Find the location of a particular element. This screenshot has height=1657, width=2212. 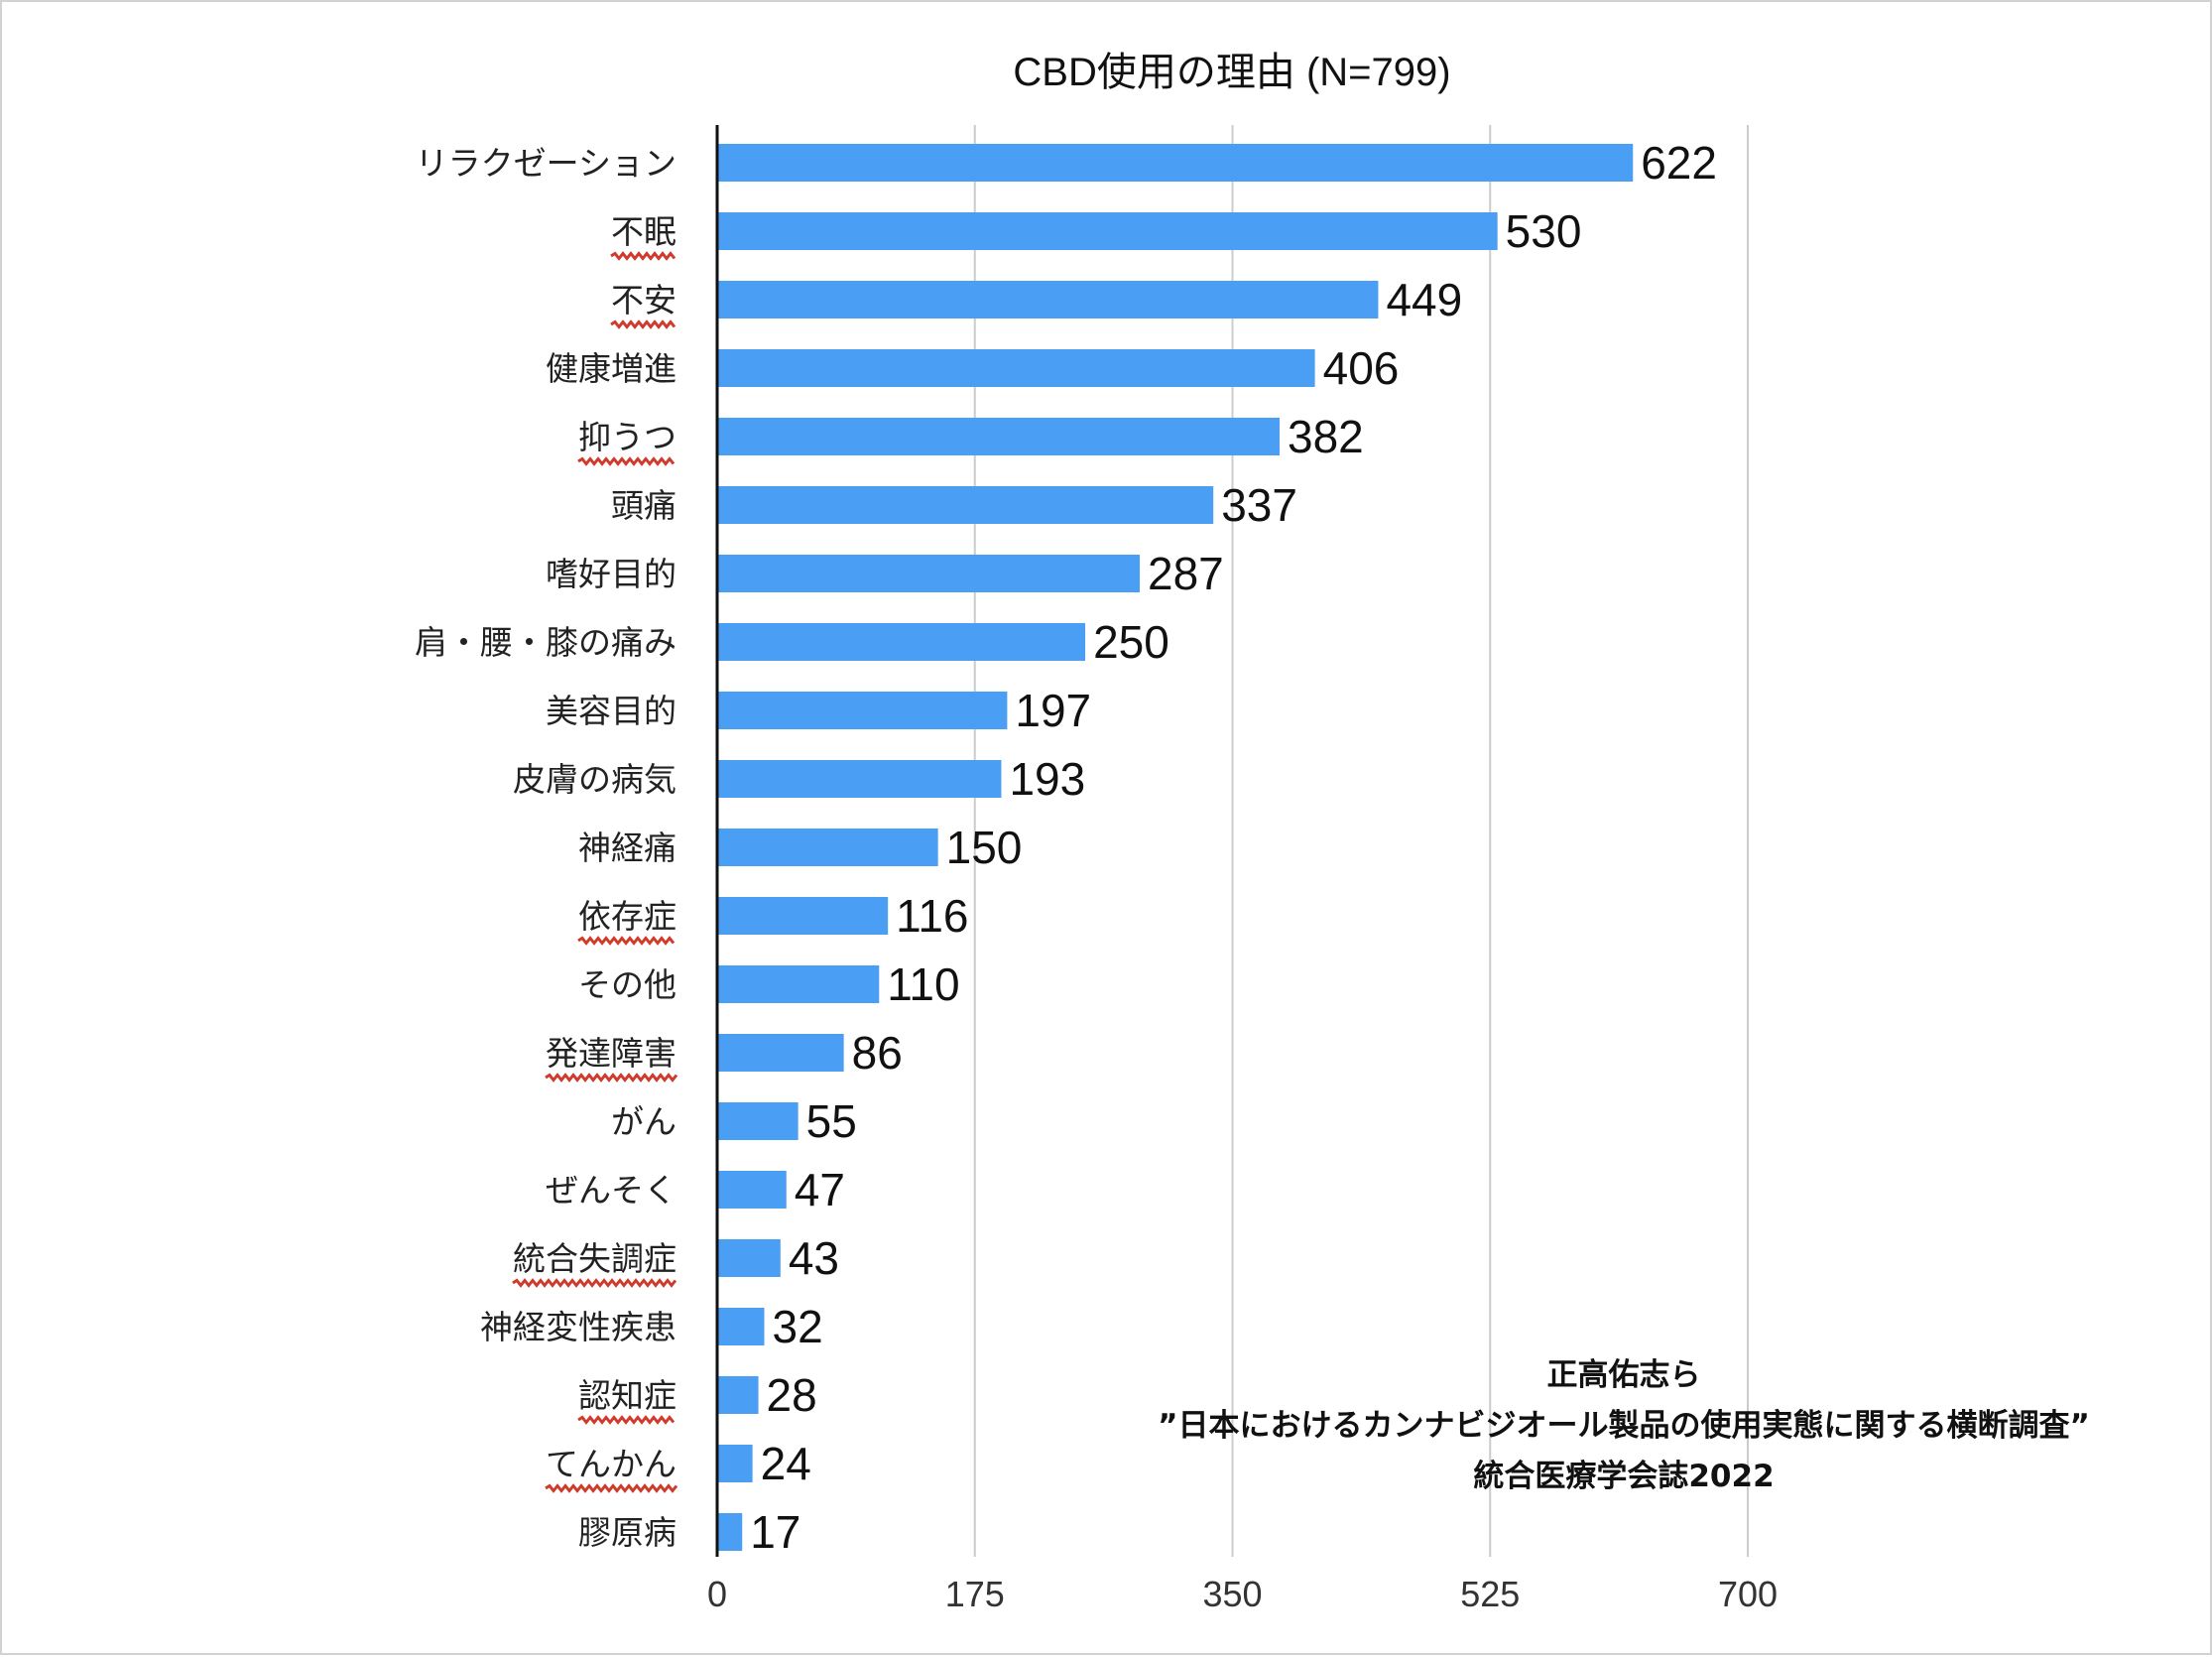

category-label: 皮膚の病気 is located at coordinates (594, 779).